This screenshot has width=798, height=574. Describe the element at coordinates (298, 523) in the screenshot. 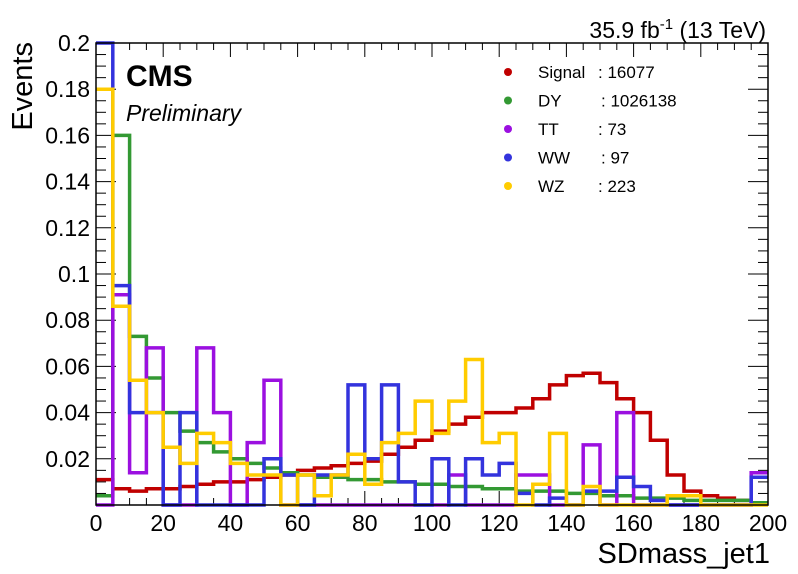

I see `x-tick-label: 60` at that location.